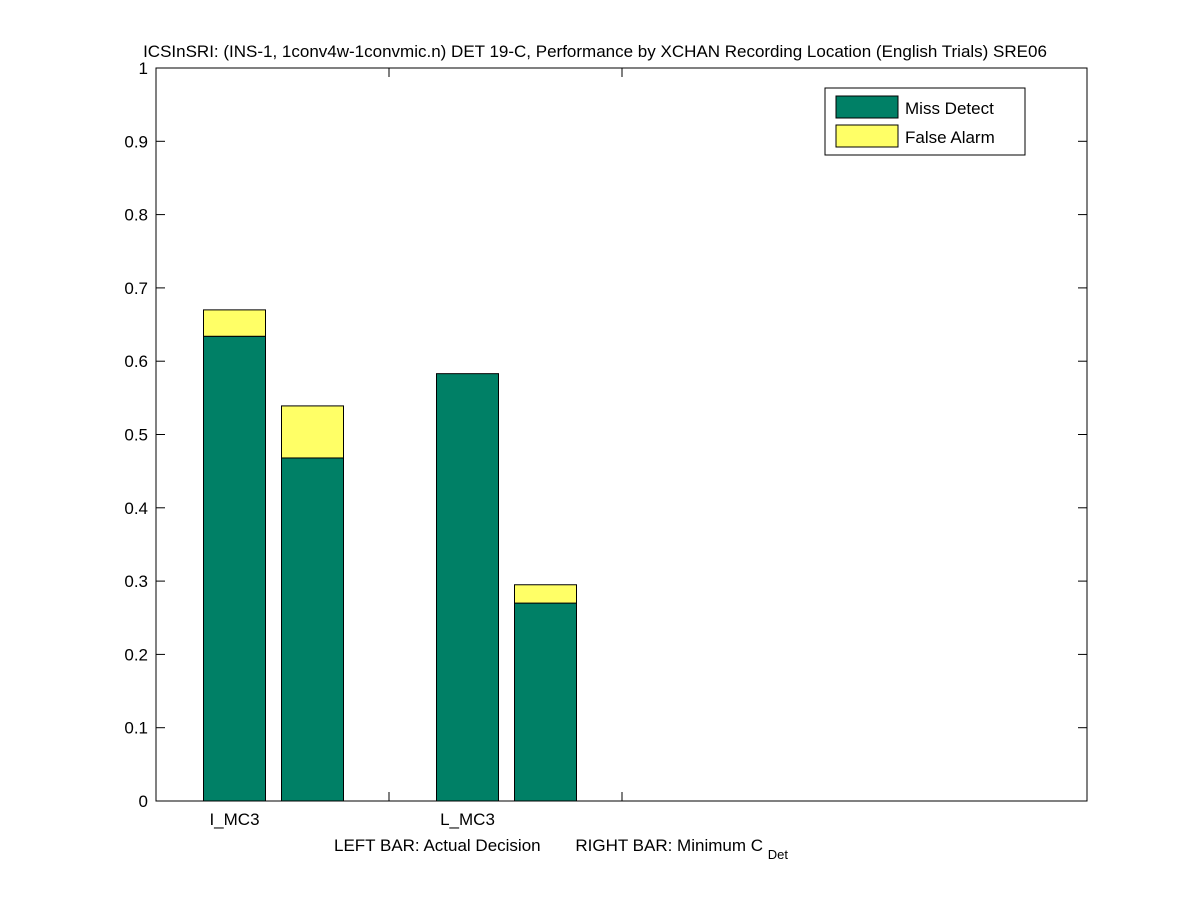 This screenshot has height=900, width=1201. Describe the element at coordinates (950, 137) in the screenshot. I see `legend-label-false-alarm: False Alarm` at that location.